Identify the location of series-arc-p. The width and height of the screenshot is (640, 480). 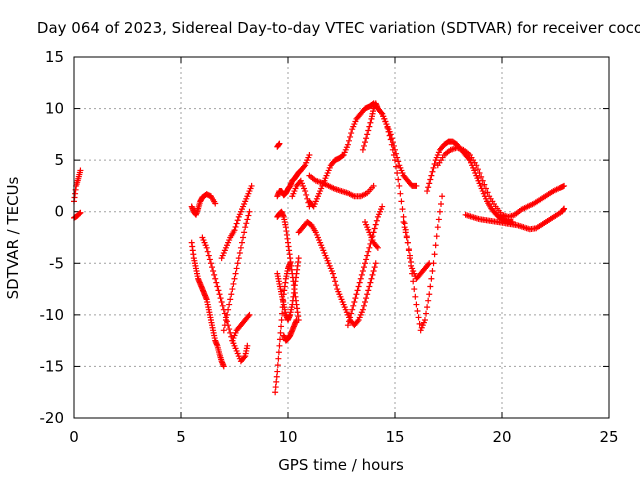
(337, 274).